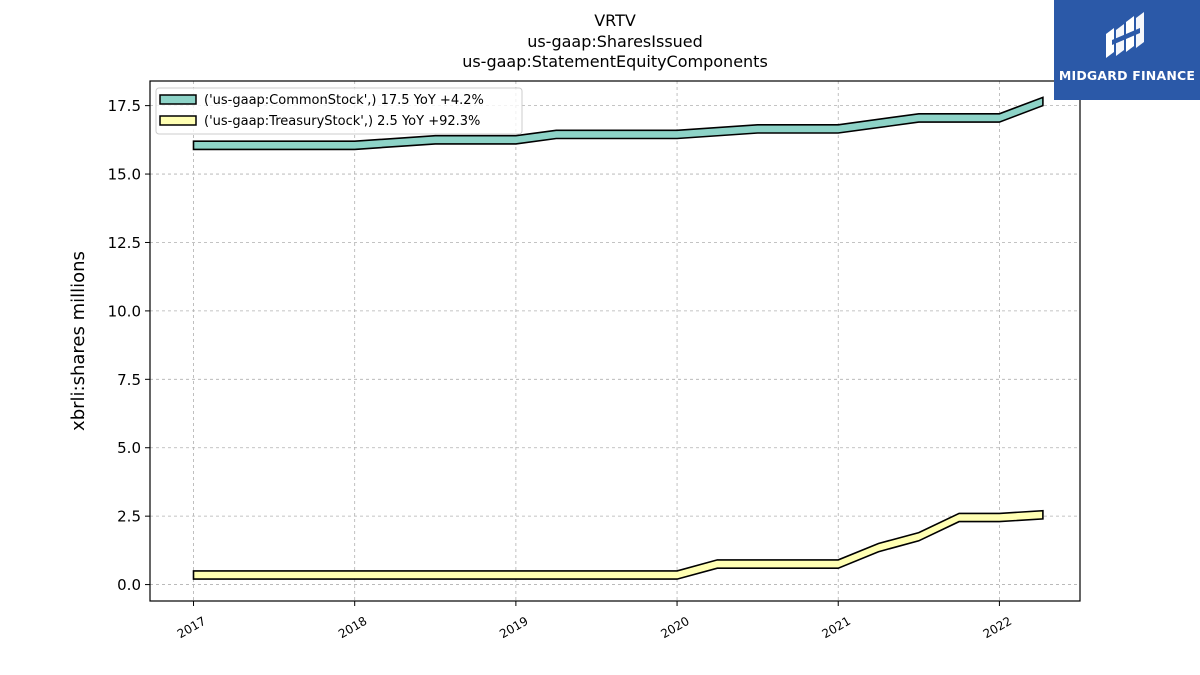 The width and height of the screenshot is (1200, 675). I want to click on x-tick-label: 2018, so click(352, 627).